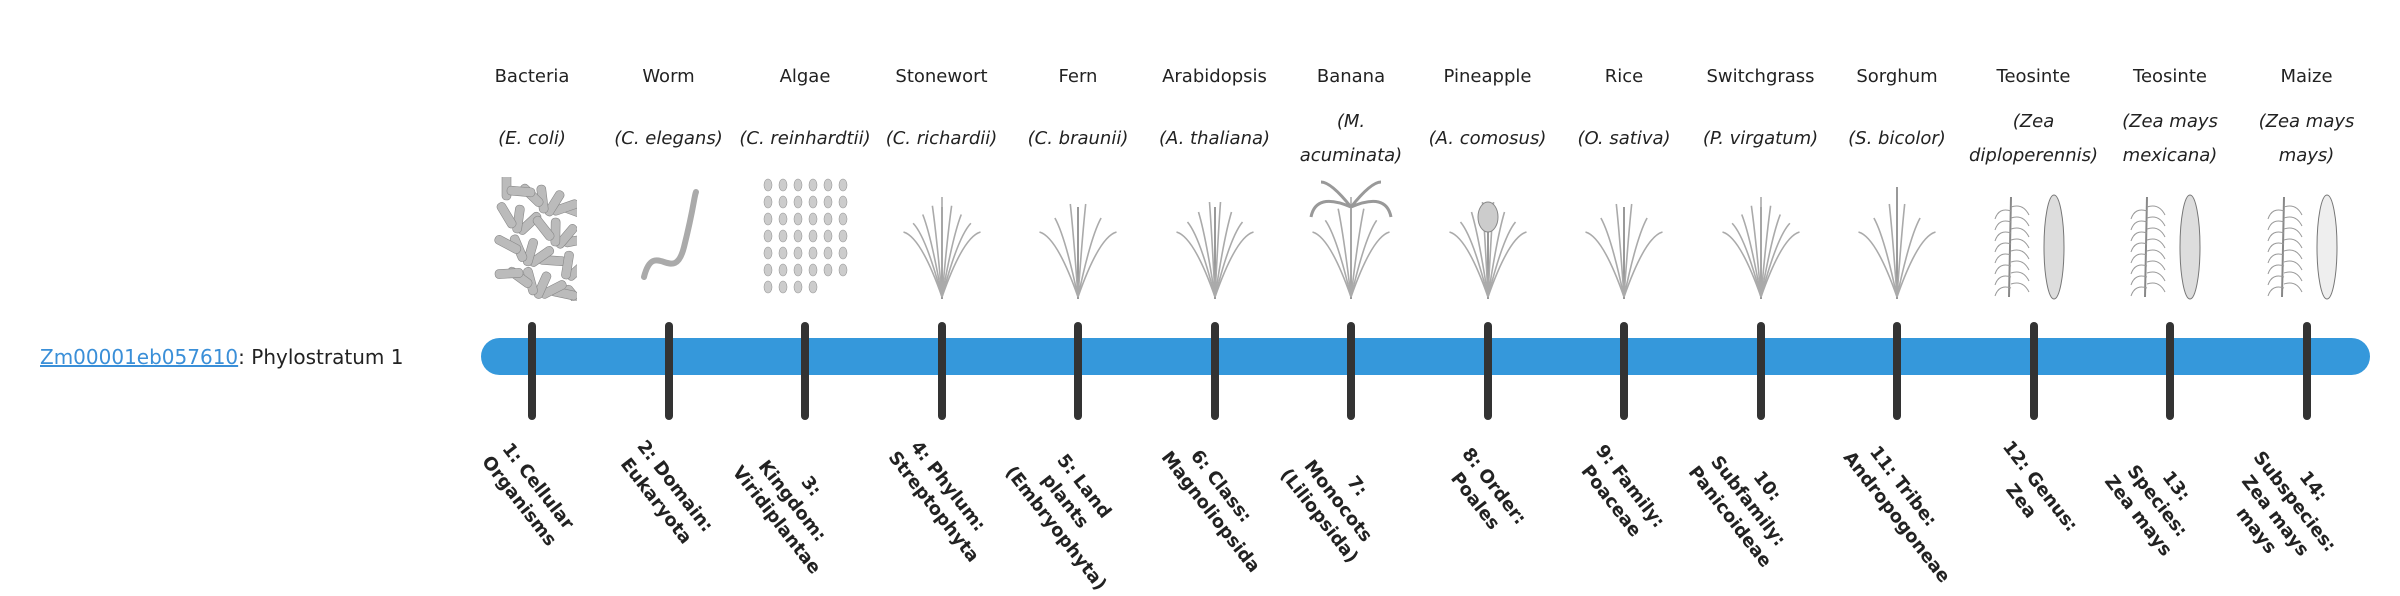  What do you see at coordinates (1487, 488) in the screenshot?
I see `rank-label: 8: Order: Poales` at bounding box center [1487, 488].